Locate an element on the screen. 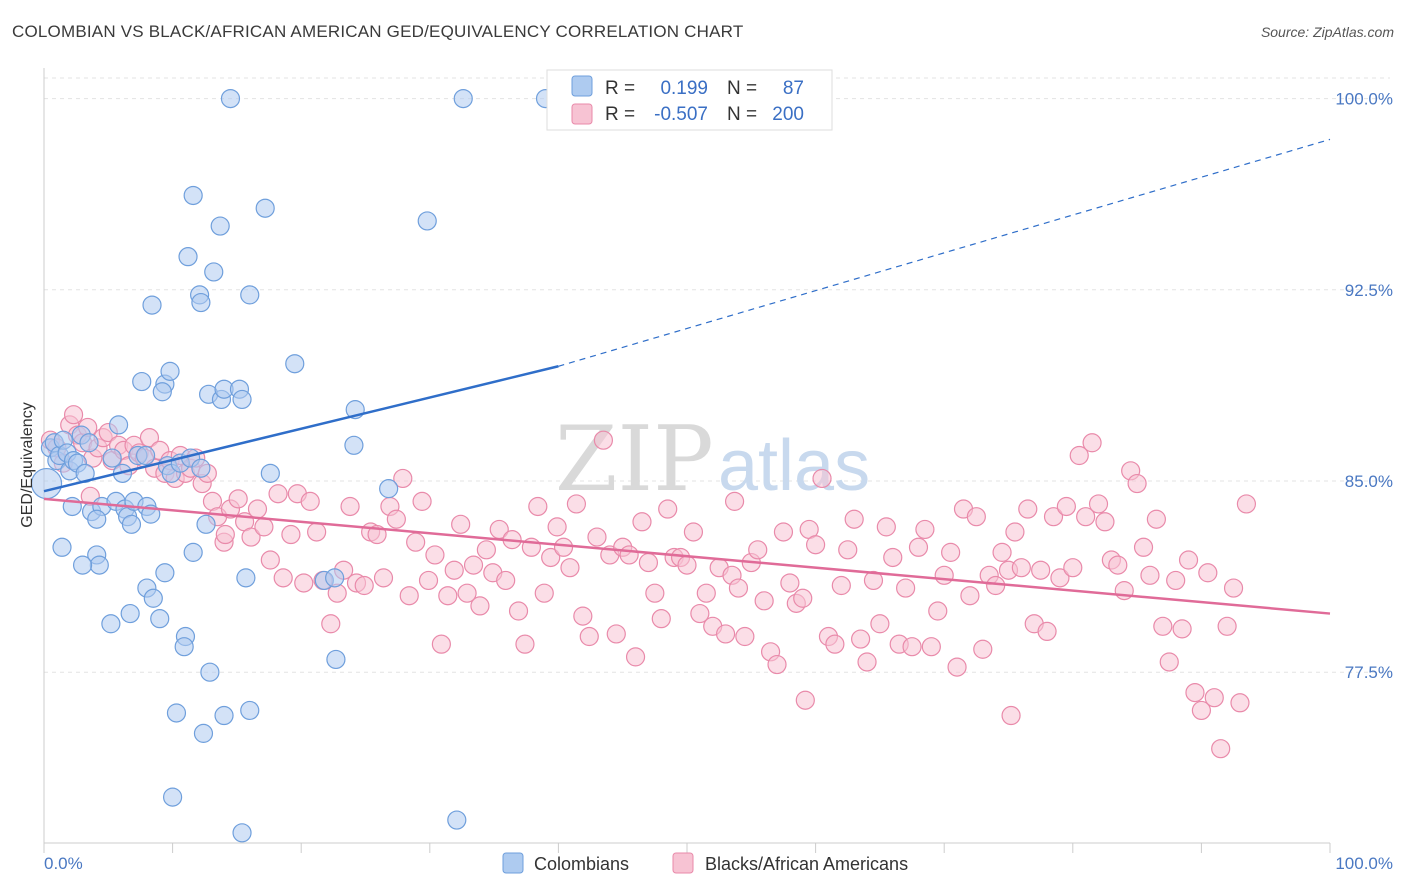 This screenshot has width=1406, height=892. series-legend: Colombians Blacks/African Americans is located at coordinates (705, 863).